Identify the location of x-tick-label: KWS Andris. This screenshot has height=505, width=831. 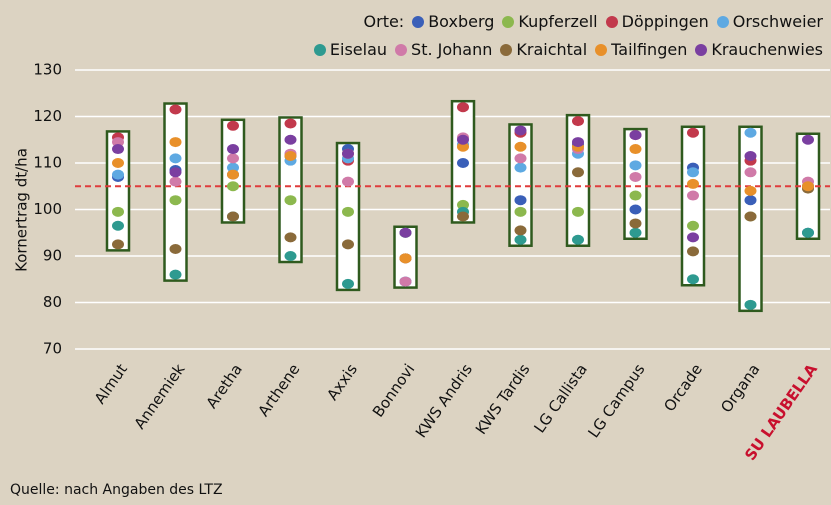
(444, 400).